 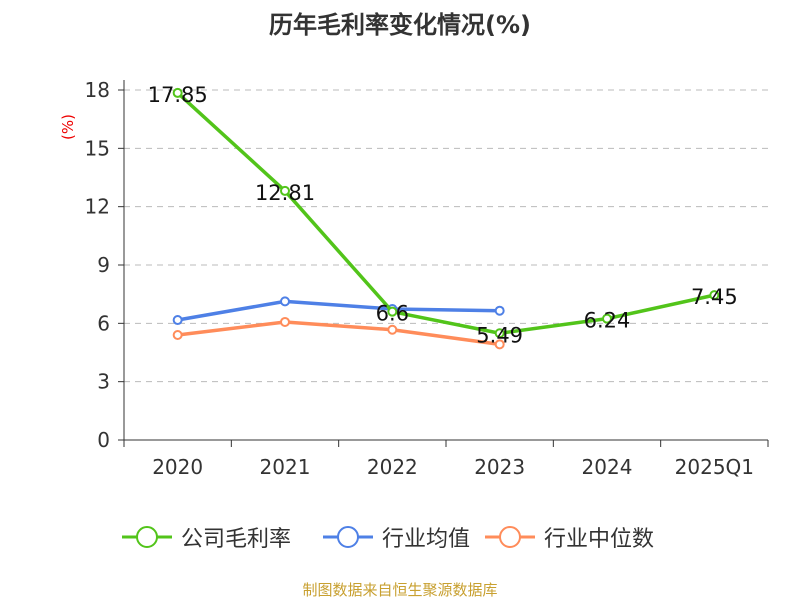 What do you see at coordinates (392, 467) in the screenshot?
I see `x-tick-label: 2022` at bounding box center [392, 467].